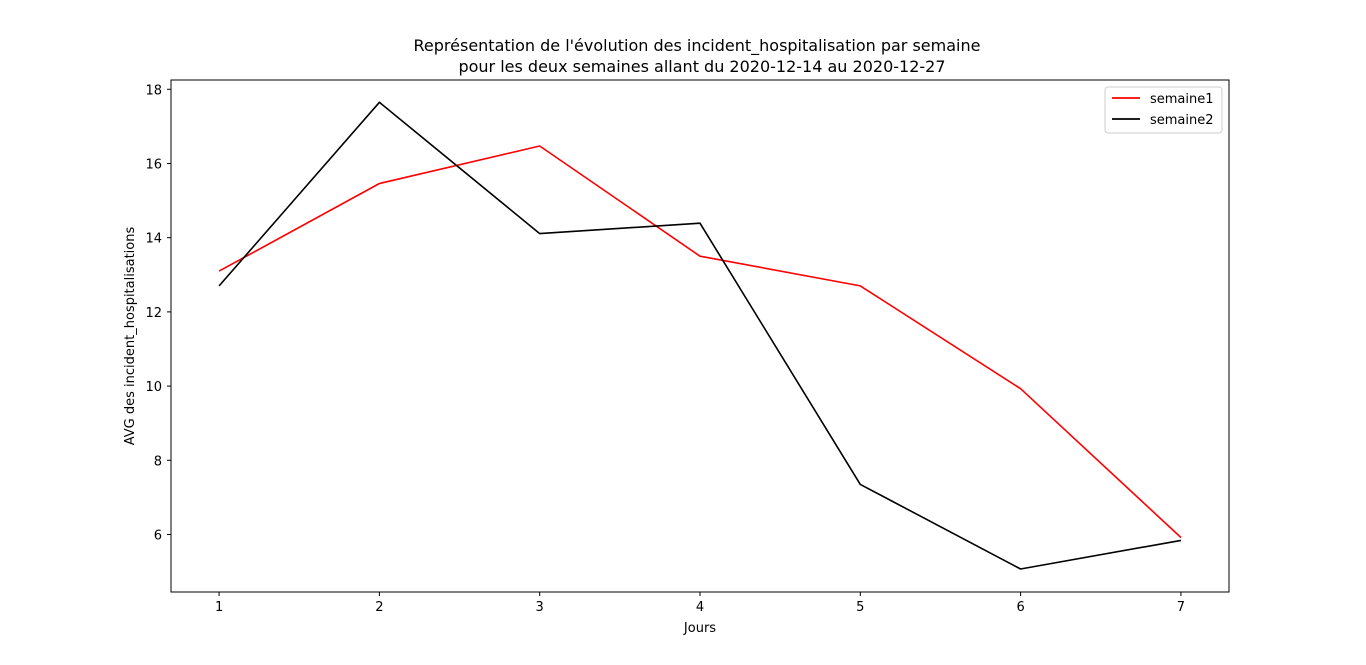  Describe the element at coordinates (699, 628) in the screenshot. I see `x-axis-label: Jours` at that location.